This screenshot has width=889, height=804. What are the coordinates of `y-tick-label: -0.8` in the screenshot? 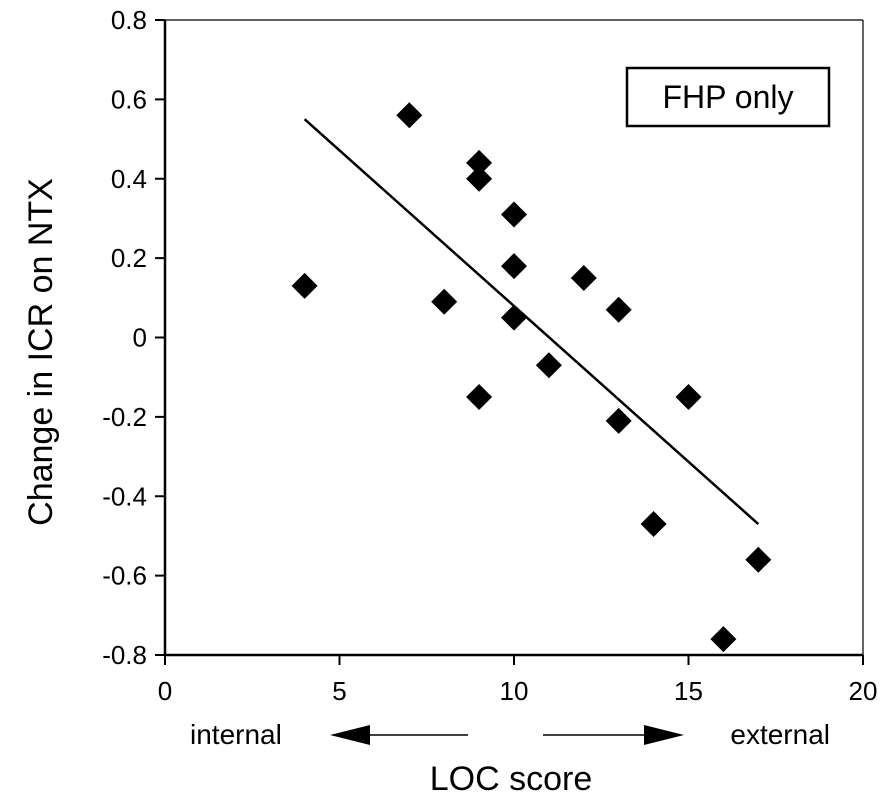 It's located at (124, 655).